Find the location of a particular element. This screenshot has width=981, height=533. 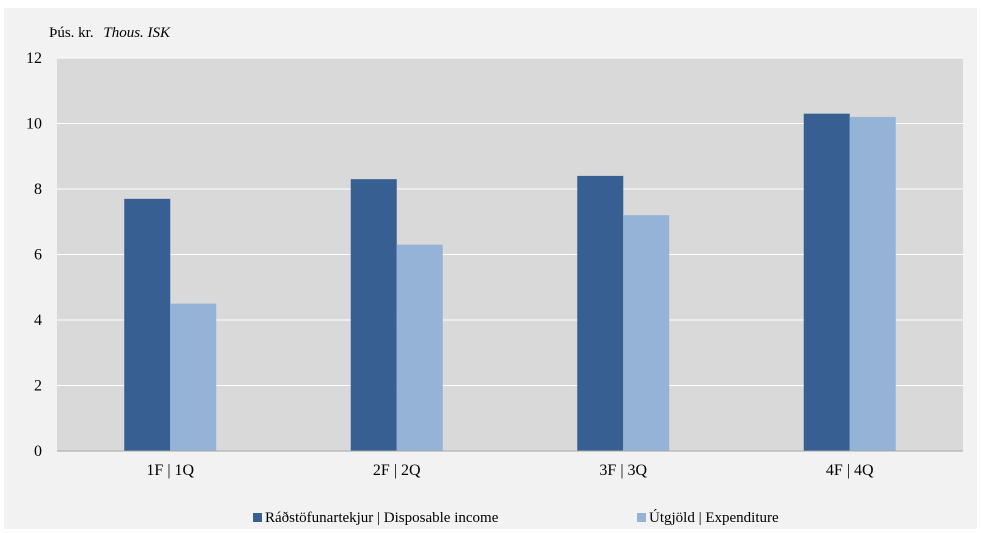

y-tick-label: 8 is located at coordinates (38, 189).